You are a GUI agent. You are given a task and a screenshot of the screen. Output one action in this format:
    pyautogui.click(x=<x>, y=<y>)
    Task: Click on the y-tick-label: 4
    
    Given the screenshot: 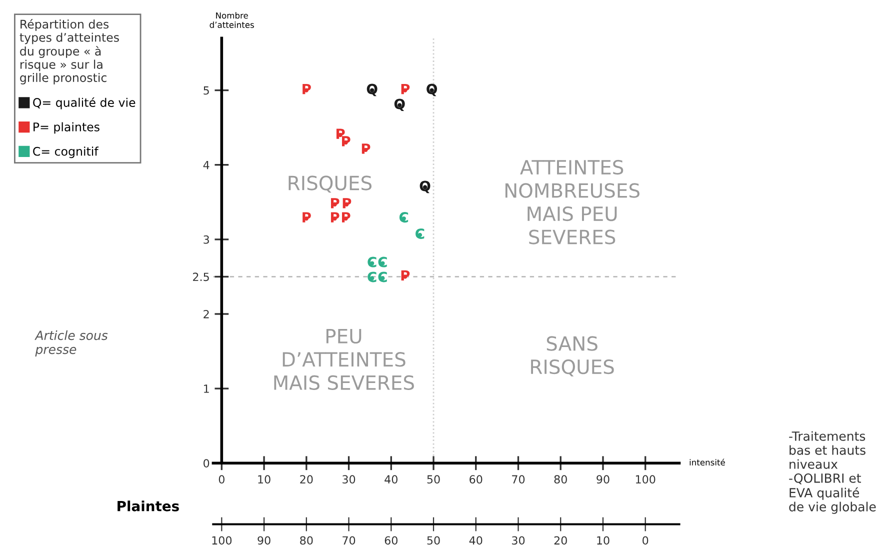 What is the action you would take?
    pyautogui.click(x=206, y=165)
    